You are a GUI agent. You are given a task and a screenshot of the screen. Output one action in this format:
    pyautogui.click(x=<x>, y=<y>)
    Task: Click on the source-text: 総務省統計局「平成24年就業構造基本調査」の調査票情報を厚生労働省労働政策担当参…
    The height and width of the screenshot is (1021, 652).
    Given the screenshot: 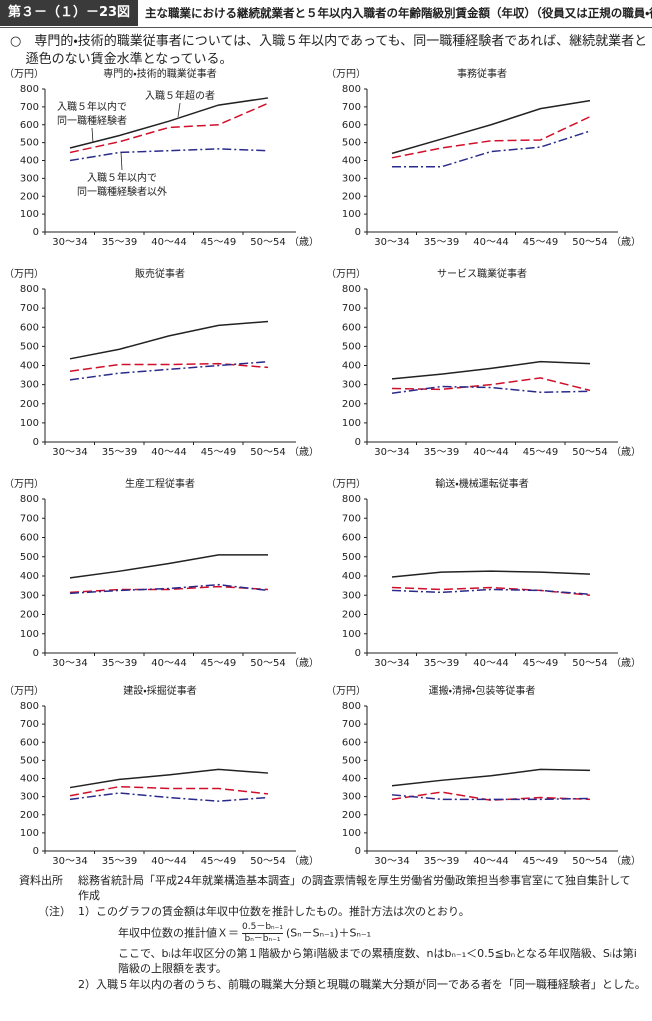 What is the action you would take?
    pyautogui.click(x=354, y=888)
    